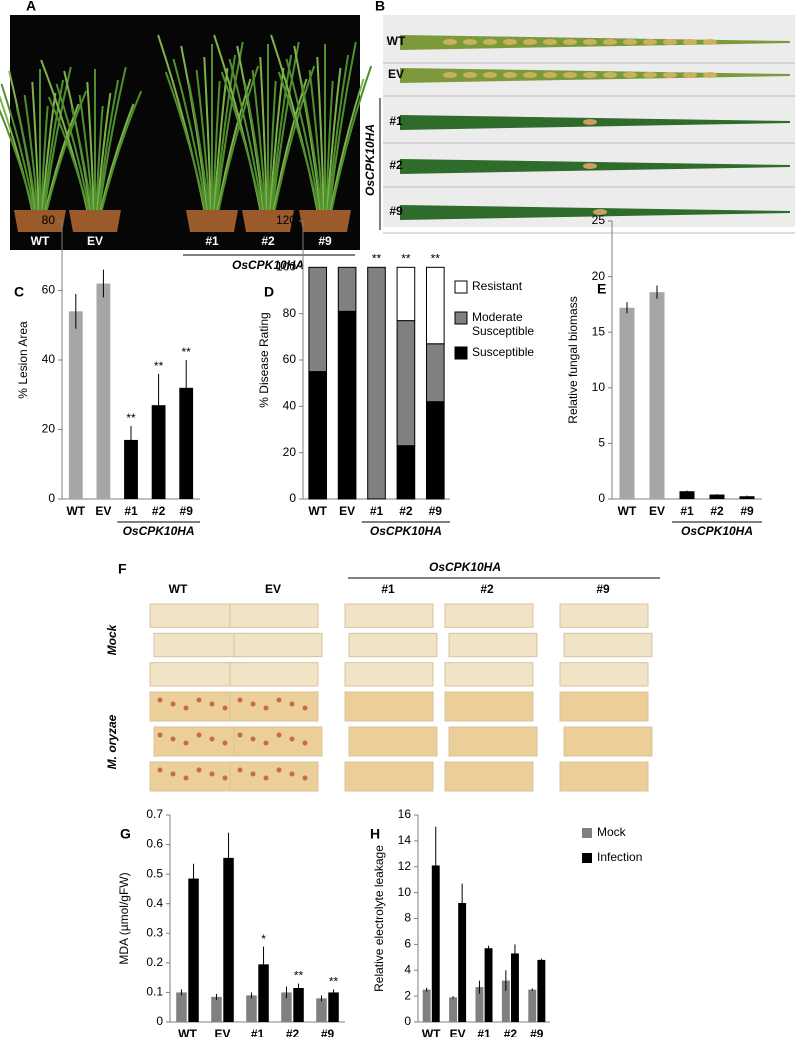 The height and width of the screenshot is (1037, 800). Describe the element at coordinates (23, 360) in the screenshot. I see `y-axis-label: % Lesion Area` at that location.